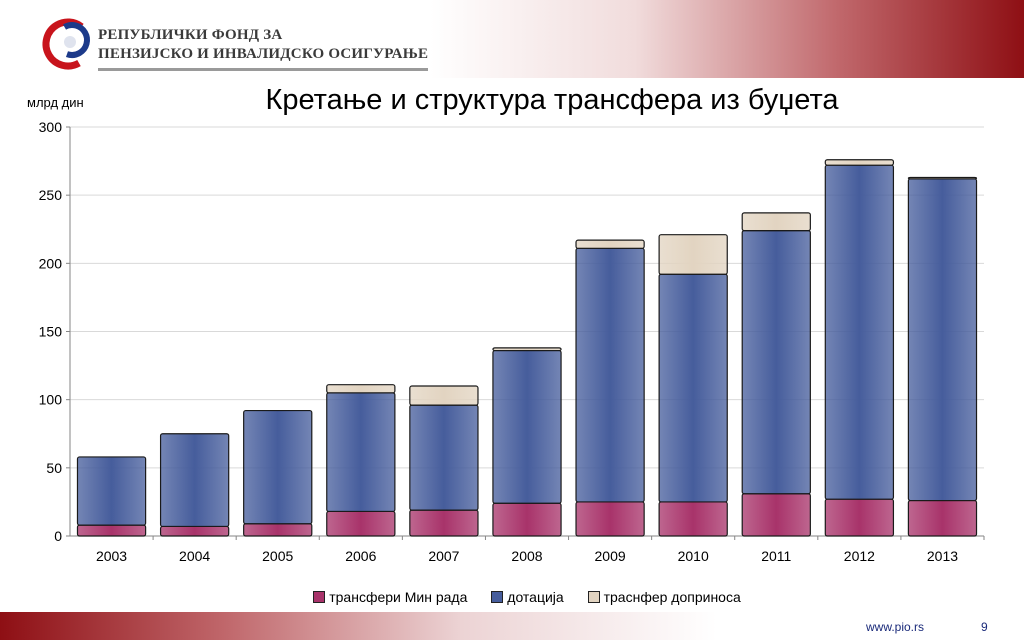  What do you see at coordinates (263, 54) in the screenshot?
I see `org-name-line2: ПЕНЗИЈСКО И ИНВАЛИДСКО ОСИГУРАЊЕ` at bounding box center [263, 54].